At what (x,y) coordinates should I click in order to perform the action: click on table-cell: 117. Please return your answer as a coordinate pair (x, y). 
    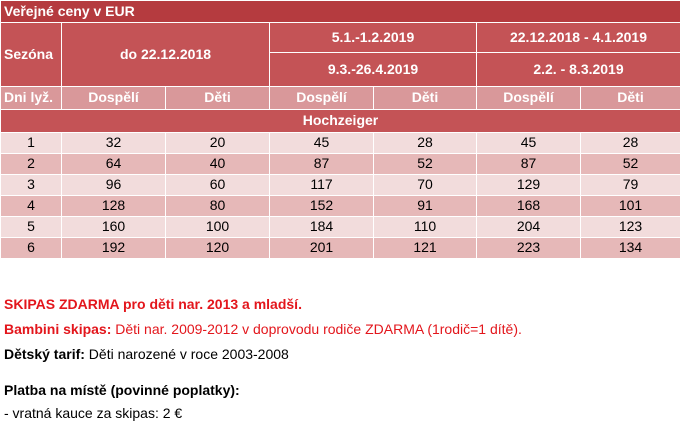
    Looking at the image, I should click on (321, 185).